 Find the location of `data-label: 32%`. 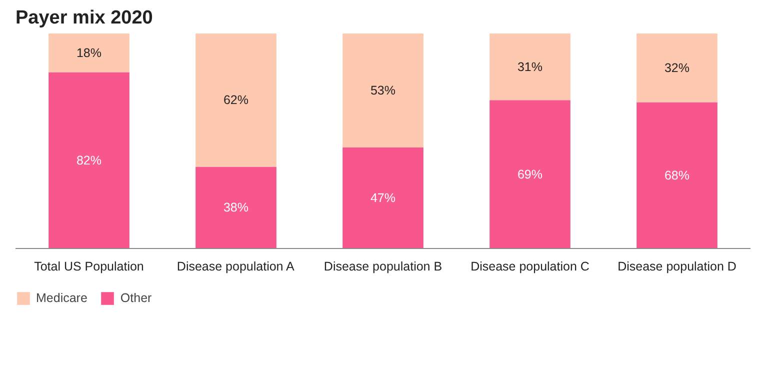

data-label: 32% is located at coordinates (677, 67).